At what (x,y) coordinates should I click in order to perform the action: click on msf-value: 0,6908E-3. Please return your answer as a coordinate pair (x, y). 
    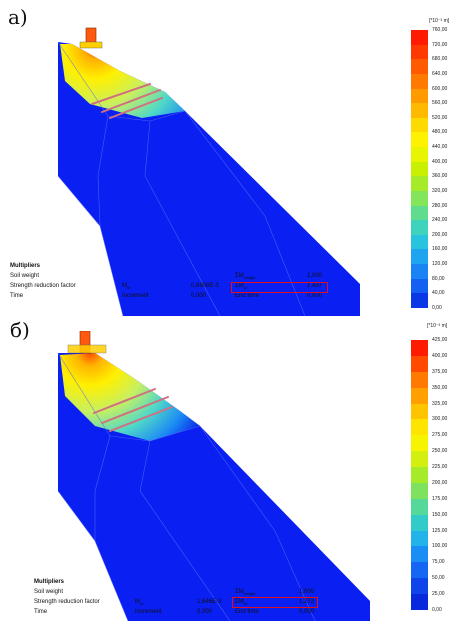
    Looking at the image, I should click on (205, 286).